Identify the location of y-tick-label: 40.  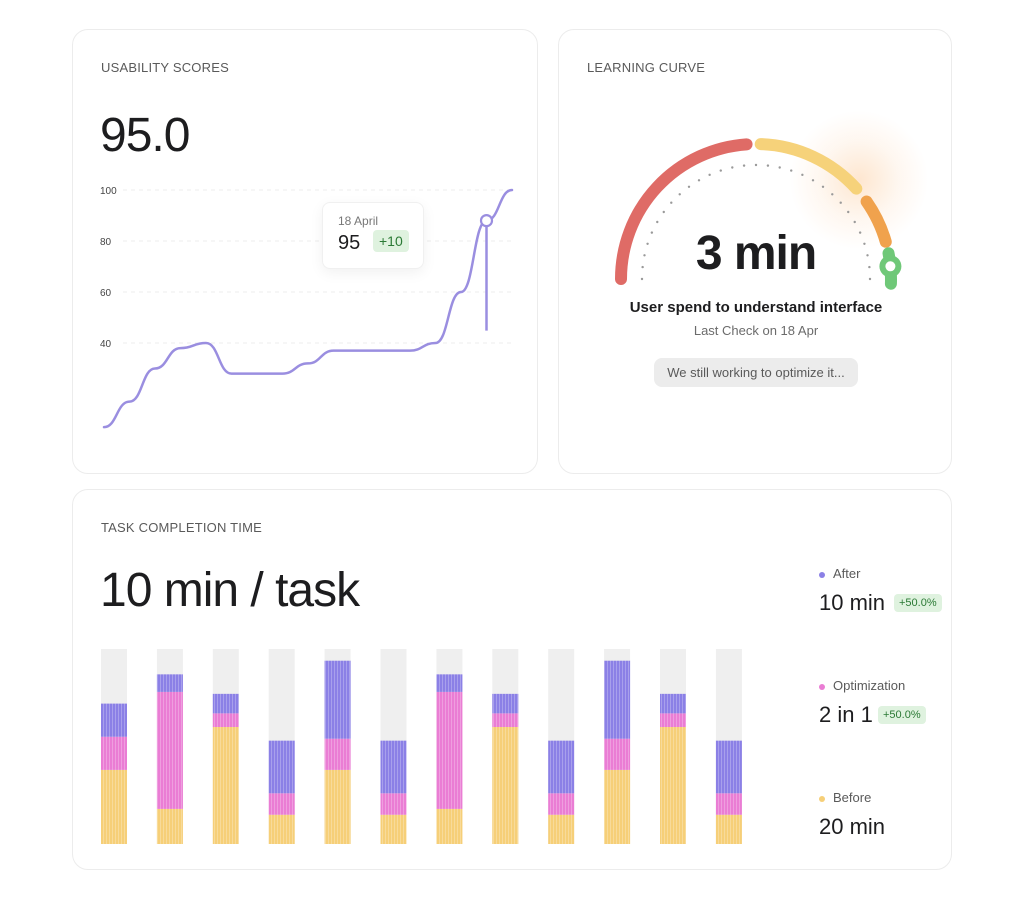
(106, 344).